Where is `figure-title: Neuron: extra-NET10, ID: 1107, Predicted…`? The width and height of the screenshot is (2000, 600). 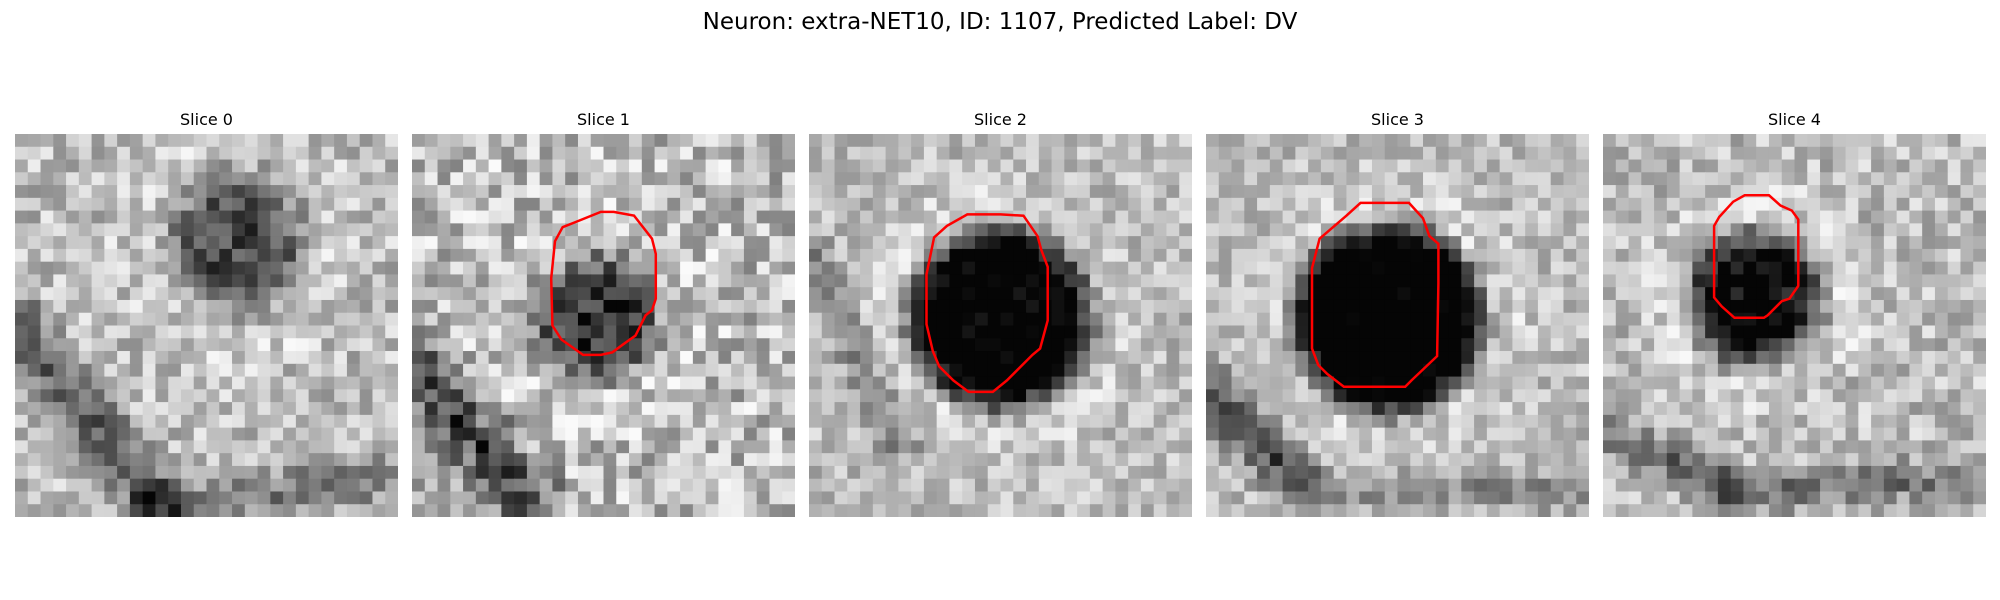 figure-title: Neuron: extra-NET10, ID: 1107, Predicted… is located at coordinates (1000, 22).